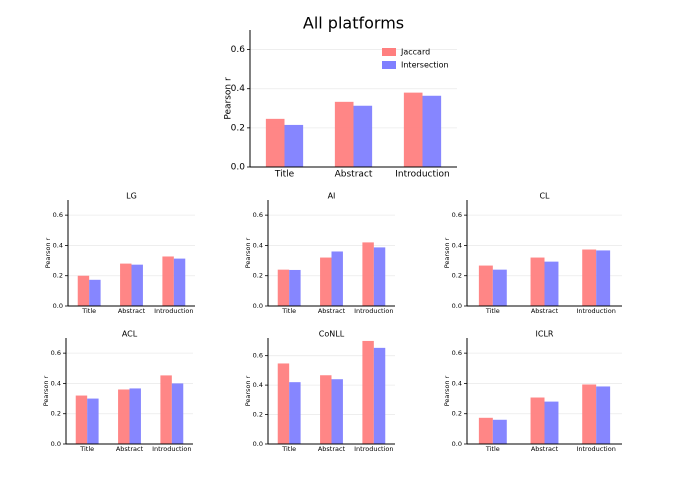 This screenshot has height=478, width=675. Describe the element at coordinates (415, 52) in the screenshot. I see `legend-label: Jaccard` at that location.